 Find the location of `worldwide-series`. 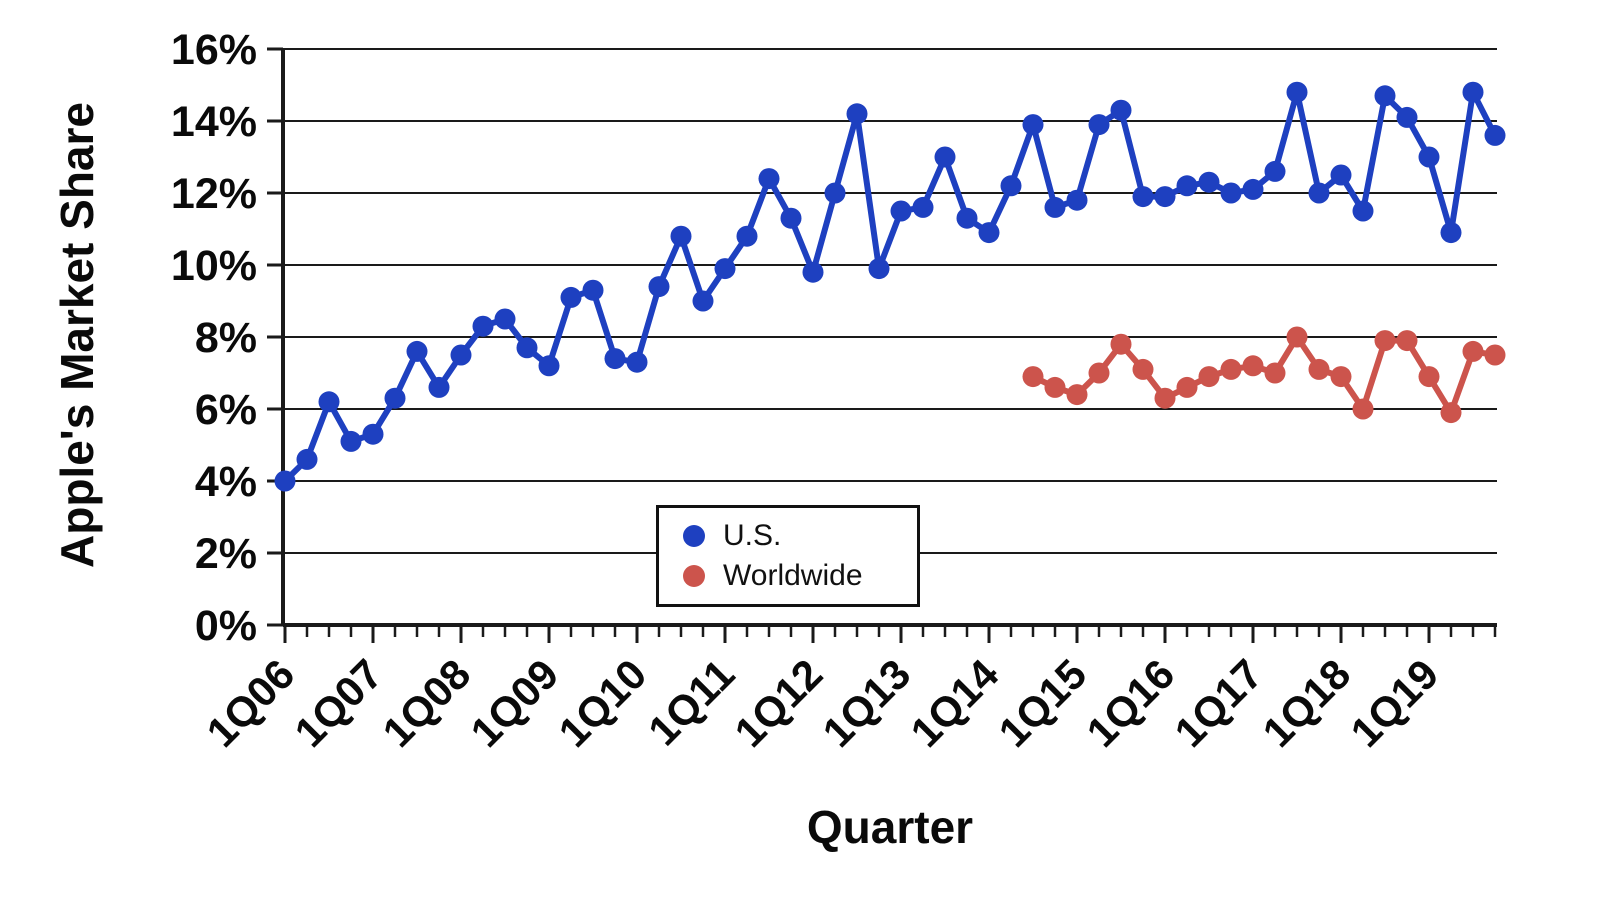

worldwide-series is located at coordinates (1264, 375).